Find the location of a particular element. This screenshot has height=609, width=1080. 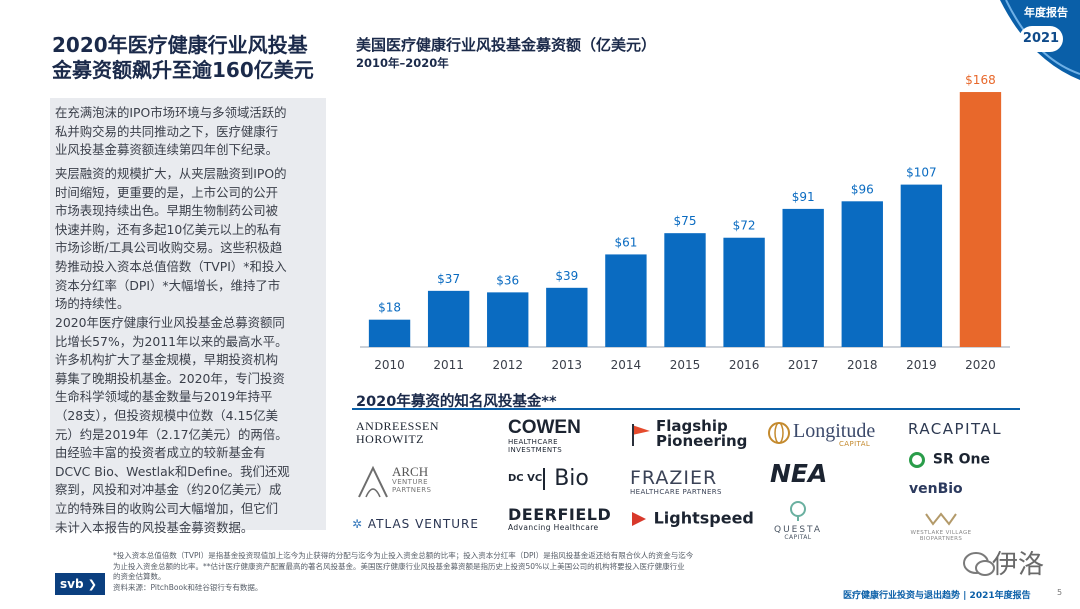

logo-text: SR One is located at coordinates (961, 459).